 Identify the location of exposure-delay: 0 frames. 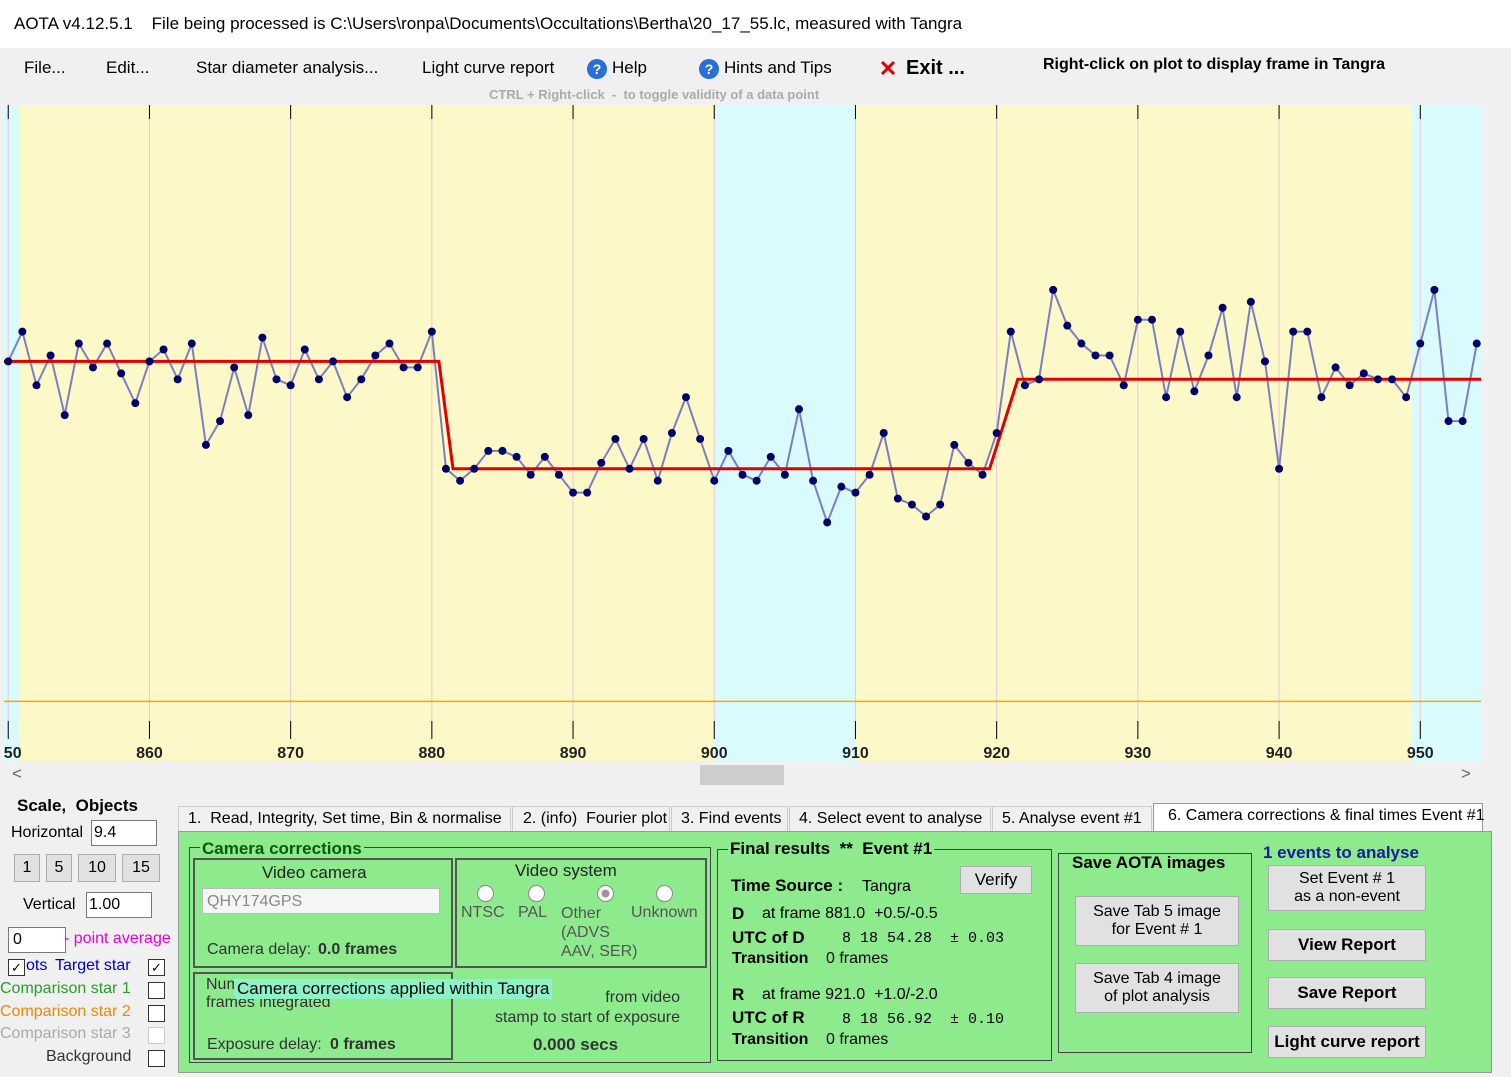
(363, 1044).